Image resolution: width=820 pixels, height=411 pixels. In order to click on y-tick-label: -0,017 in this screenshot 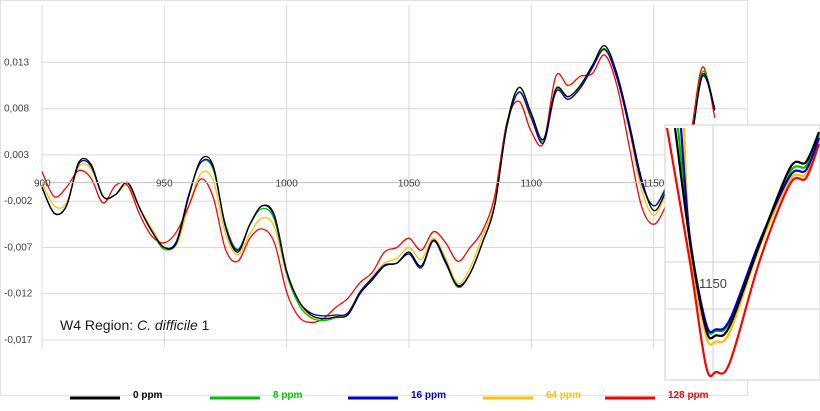, I will do `click(18, 340)`.